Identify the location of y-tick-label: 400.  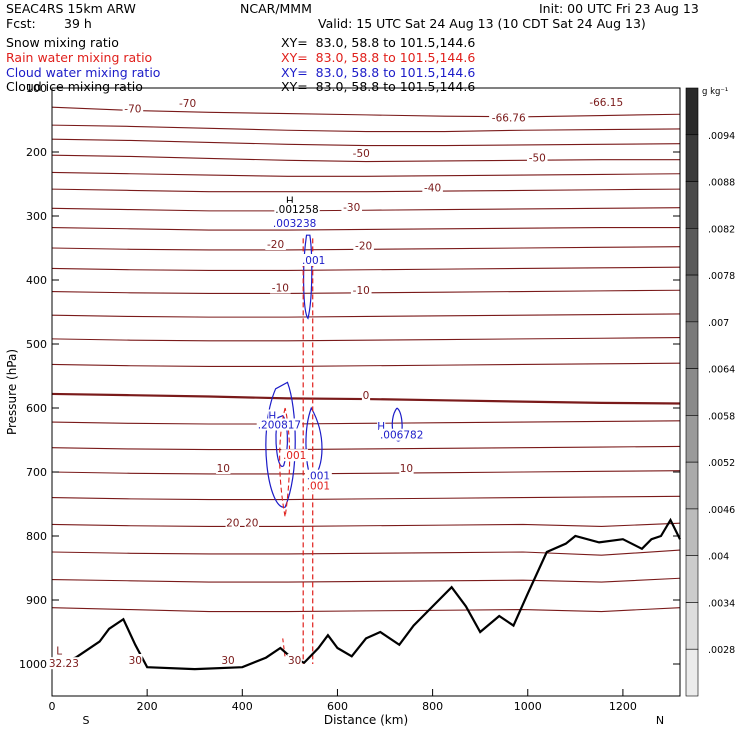
(36, 280).